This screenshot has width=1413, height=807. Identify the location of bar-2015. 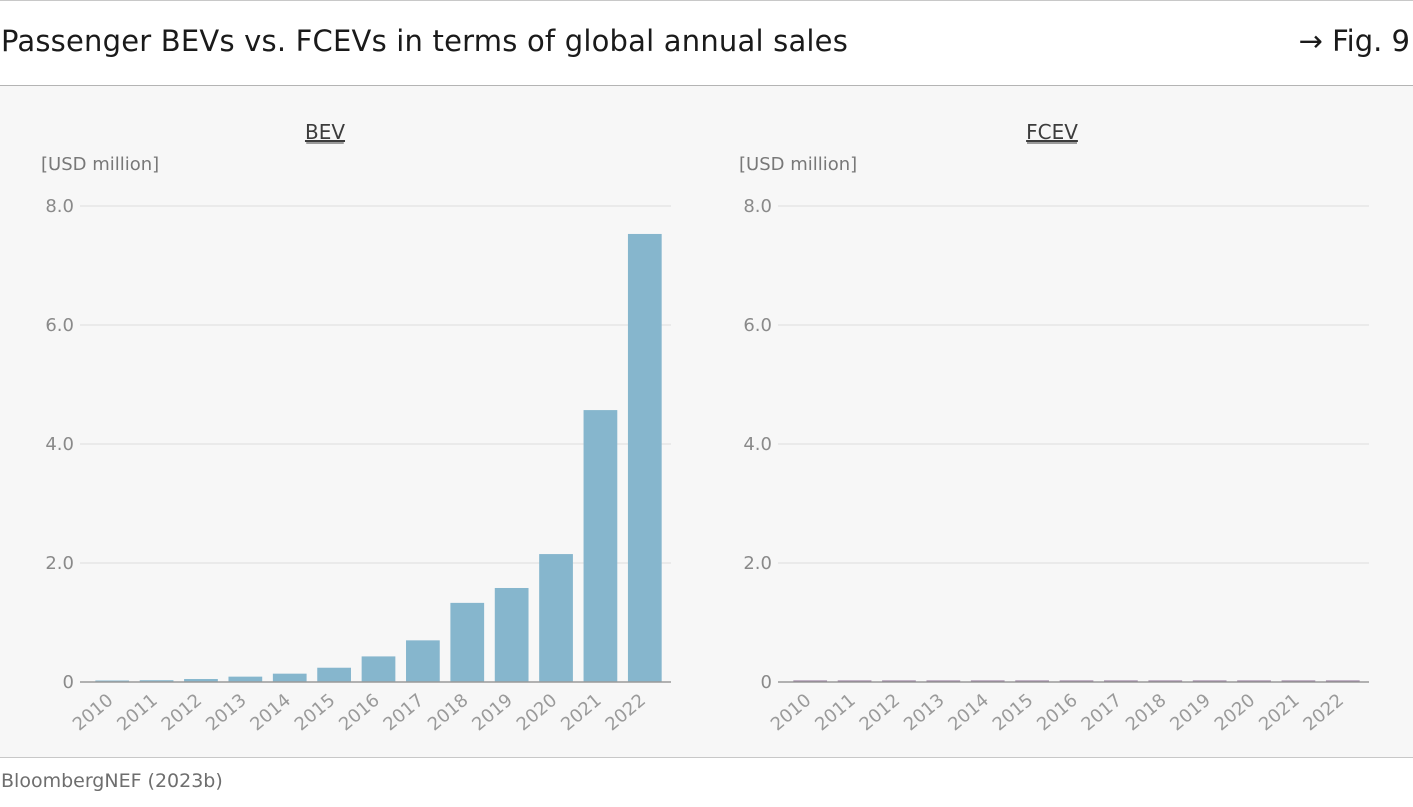
(334, 674).